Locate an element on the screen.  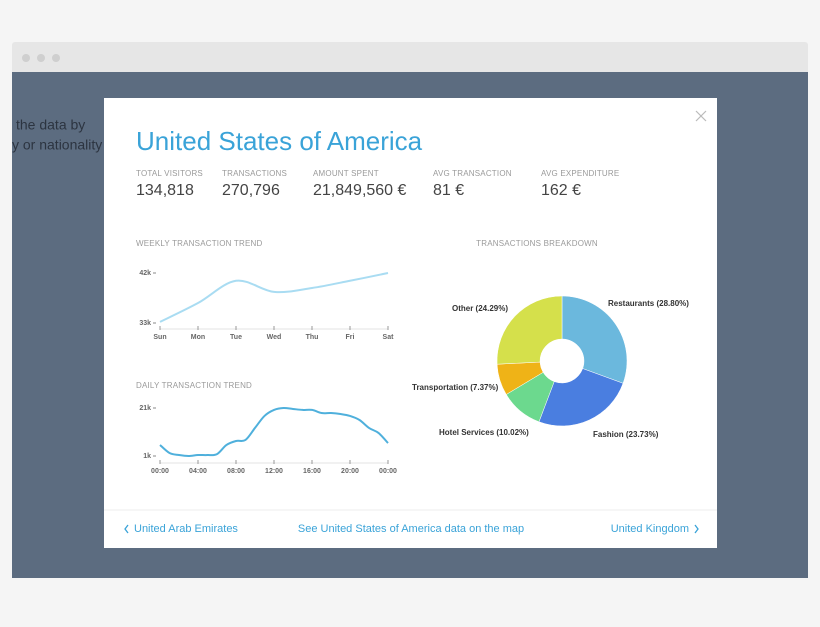
stat-value: 81 € is located at coordinates (448, 190).